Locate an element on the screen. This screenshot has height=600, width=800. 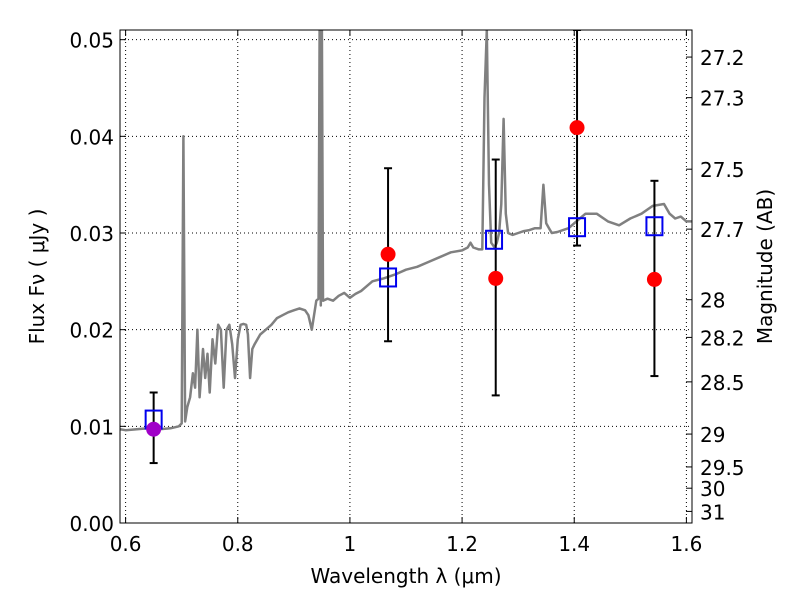
x-tick-label: 1.4 is located at coordinates (574, 544).